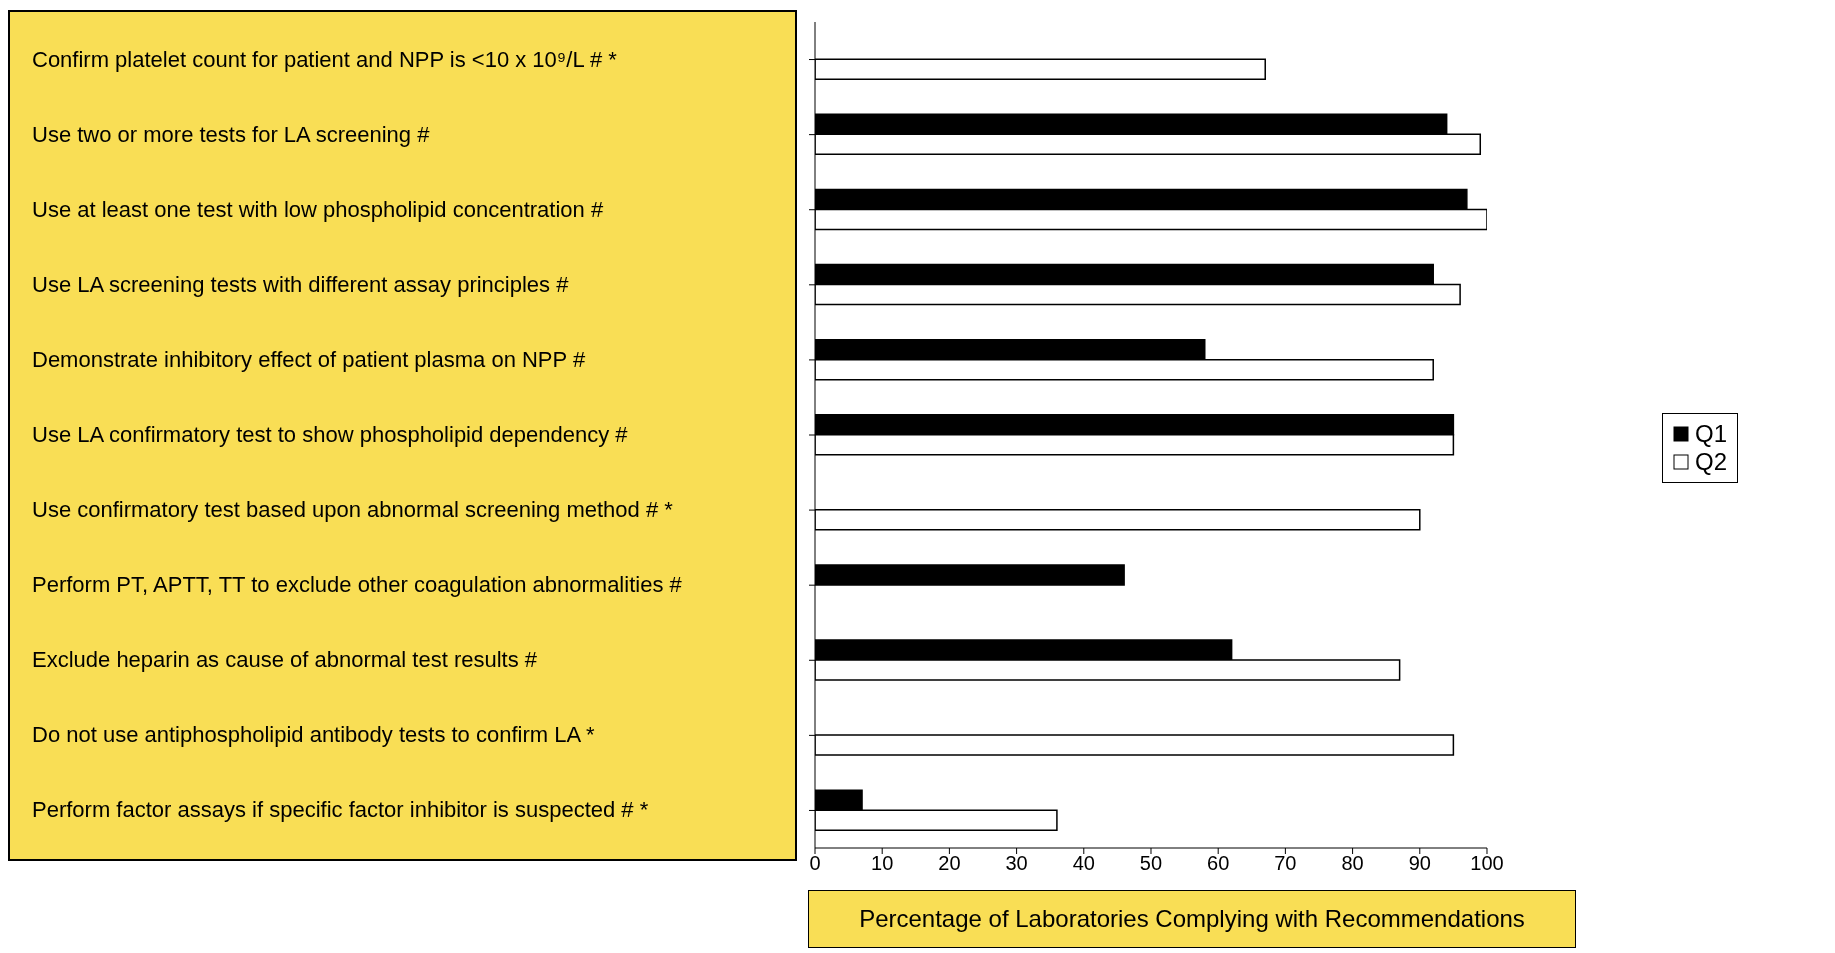 The image size is (1835, 953). Describe the element at coordinates (1710, 434) in the screenshot. I see `legend-label: Q1` at that location.